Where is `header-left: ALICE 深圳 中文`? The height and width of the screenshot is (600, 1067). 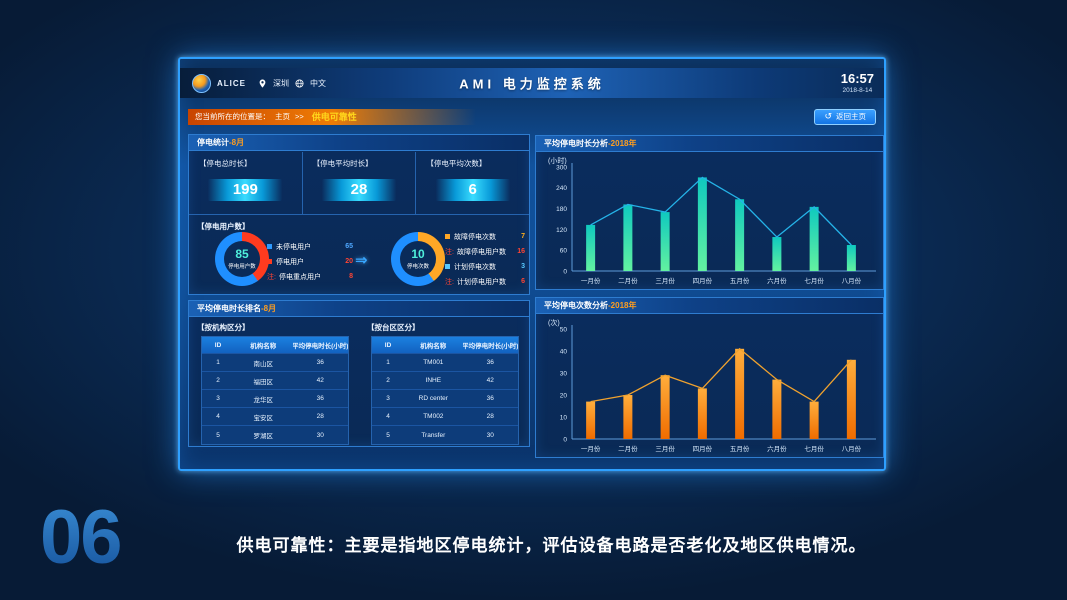
header-left: ALICE 深圳 中文 is located at coordinates (259, 83).